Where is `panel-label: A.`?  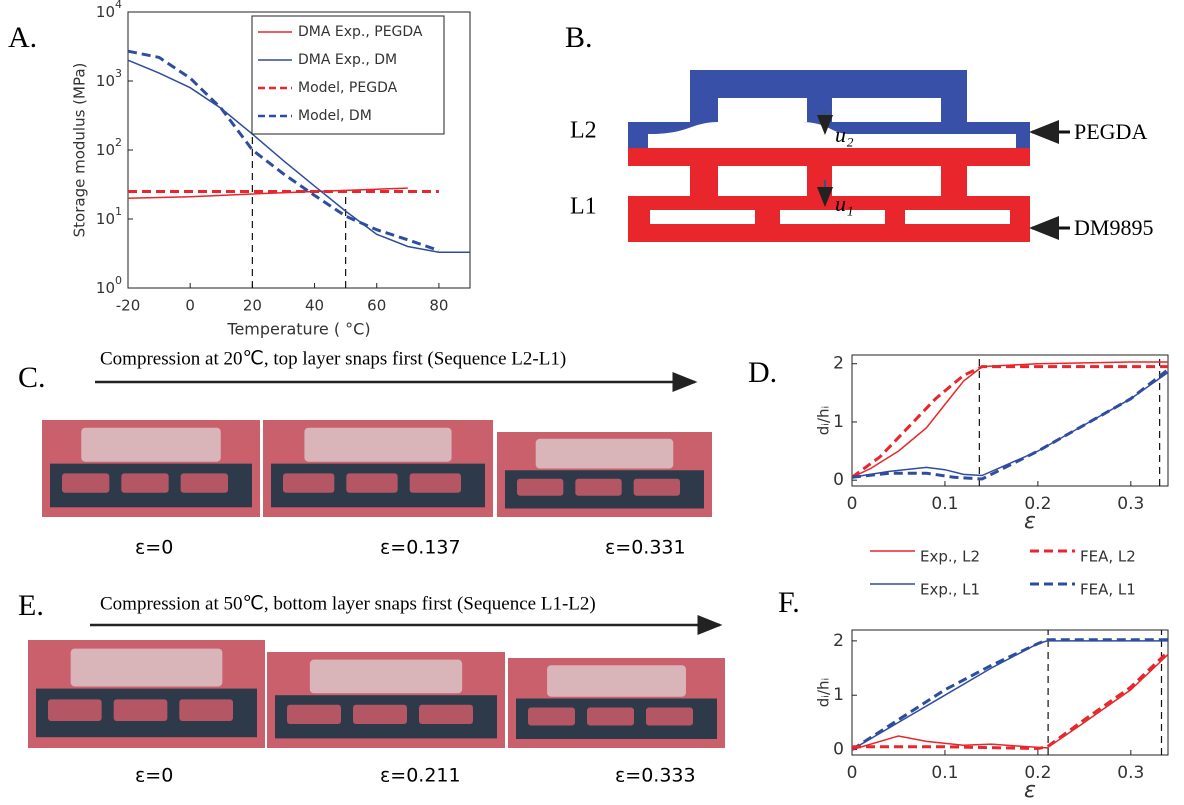
panel-label: A. is located at coordinates (22, 37).